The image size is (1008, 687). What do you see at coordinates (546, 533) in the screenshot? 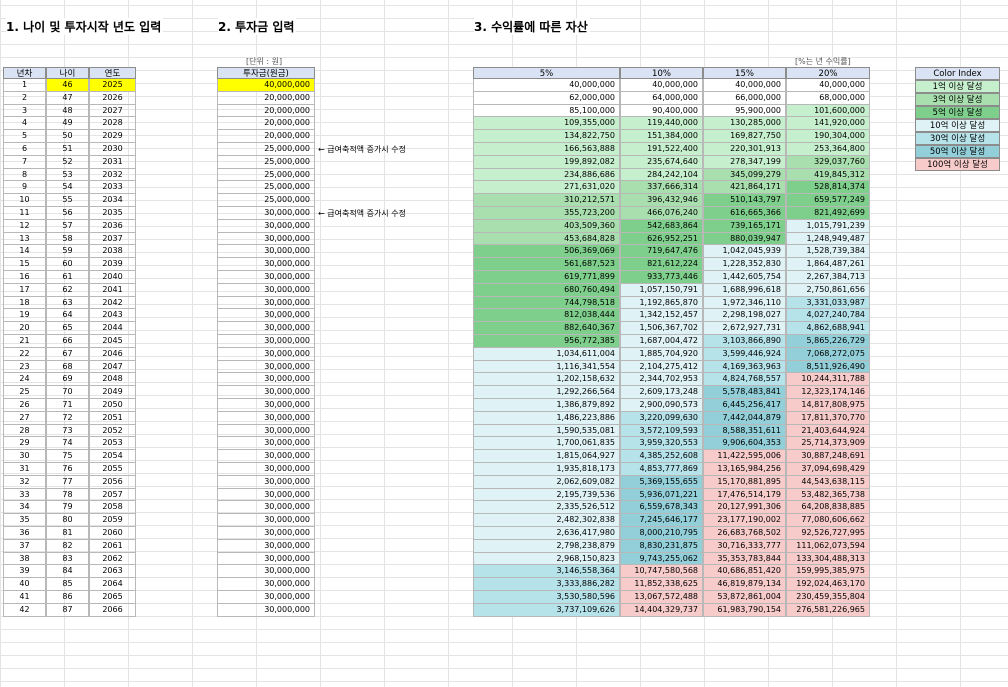
I see `asset-5pct-cell: 2,636,417,980` at bounding box center [546, 533].